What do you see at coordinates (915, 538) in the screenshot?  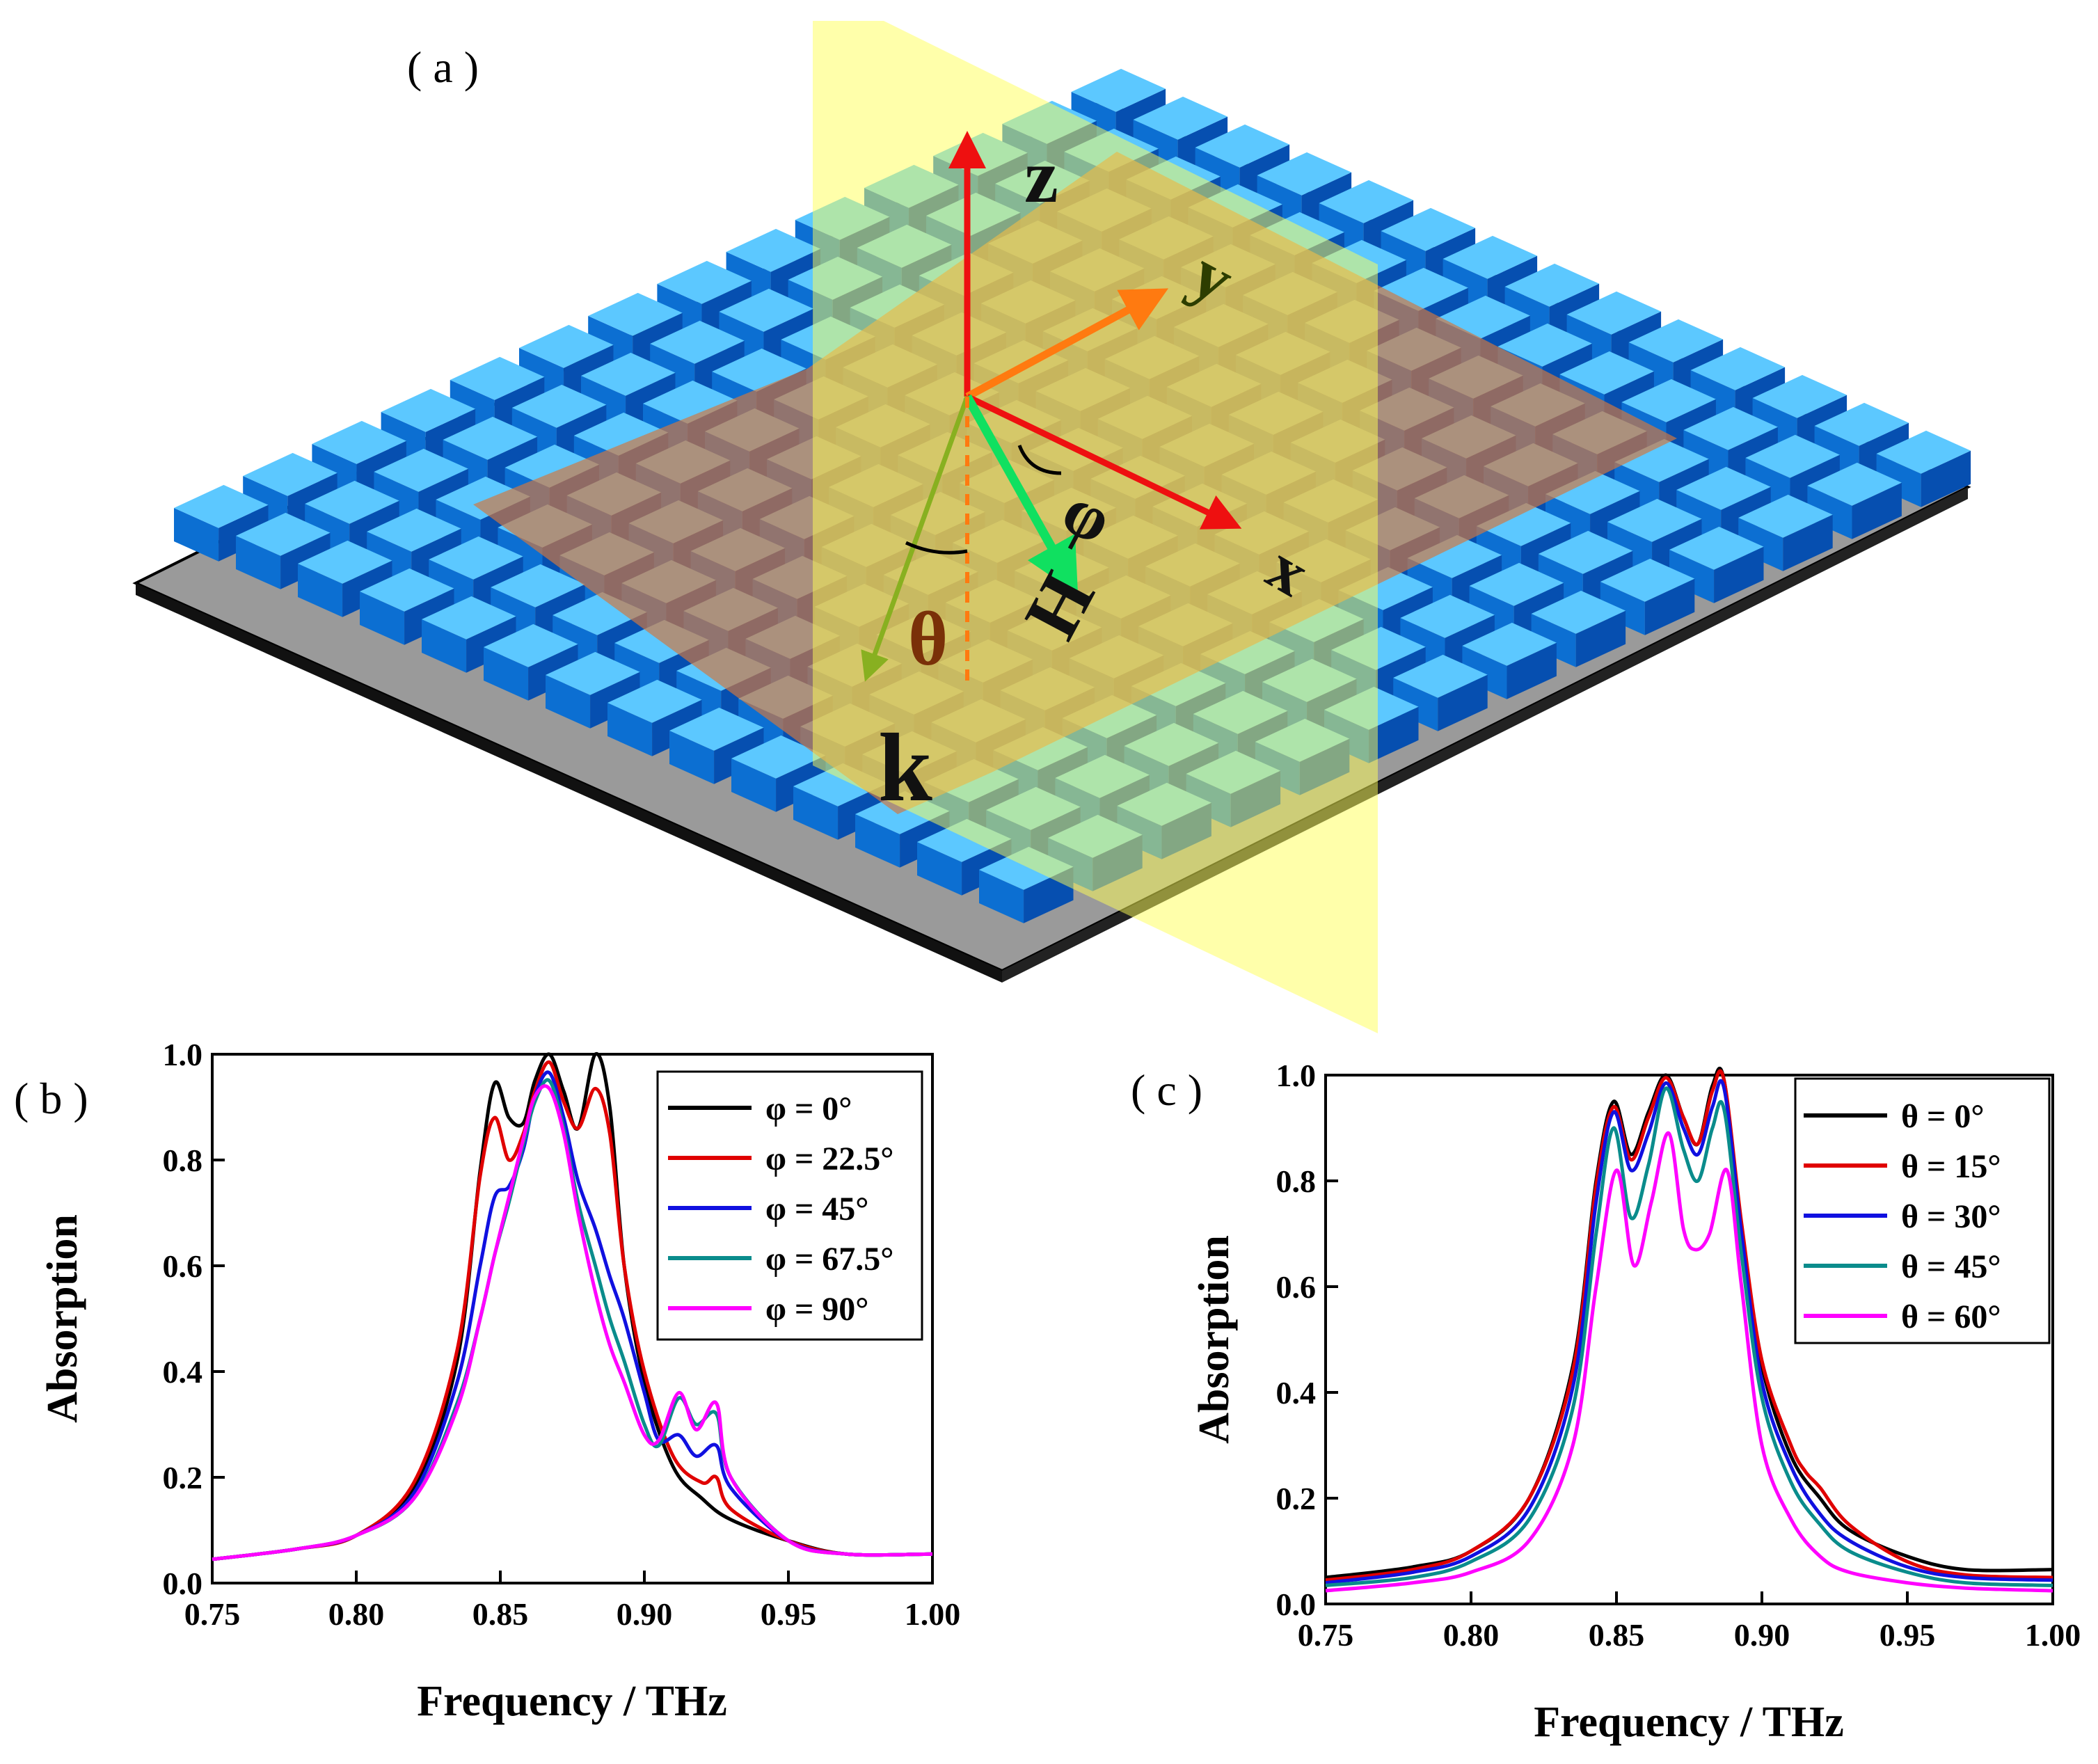 I see `k-vector-arrow` at bounding box center [915, 538].